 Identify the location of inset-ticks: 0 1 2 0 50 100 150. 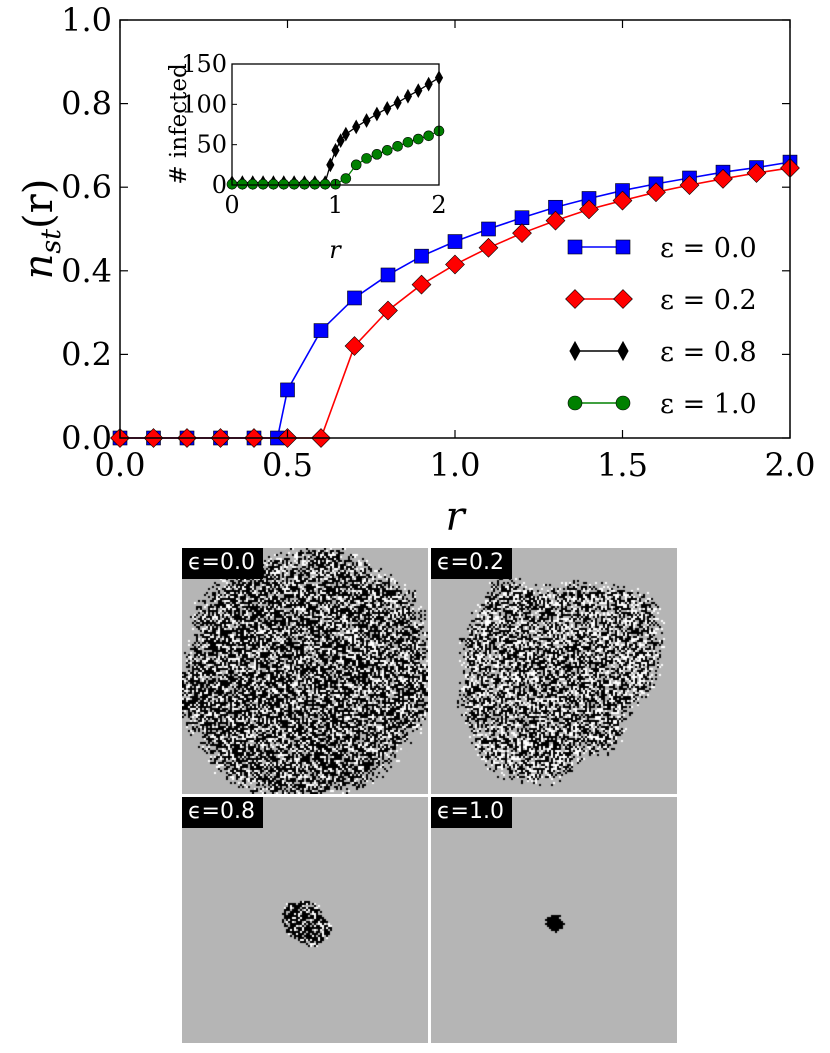
(313, 134).